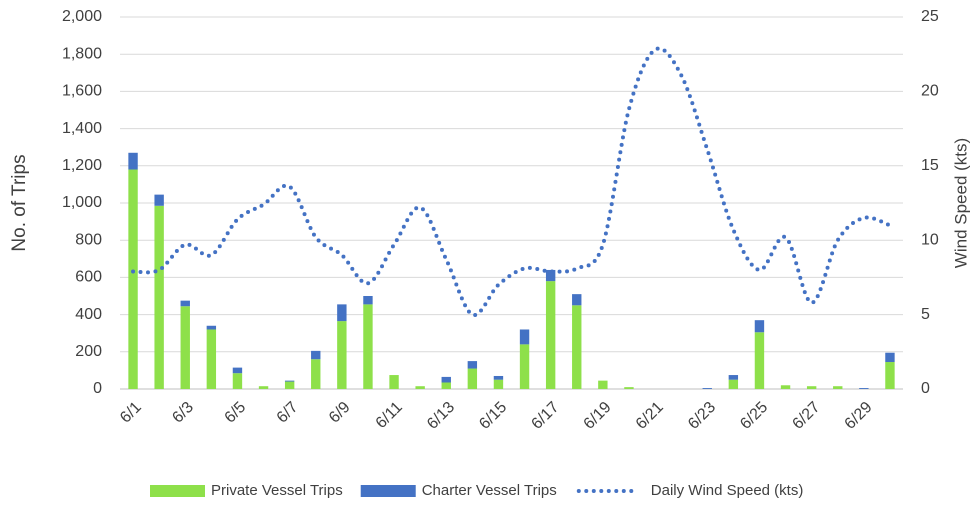 The image size is (979, 506). What do you see at coordinates (183, 413) in the screenshot?
I see `x-tick-label: 6/3` at bounding box center [183, 413].